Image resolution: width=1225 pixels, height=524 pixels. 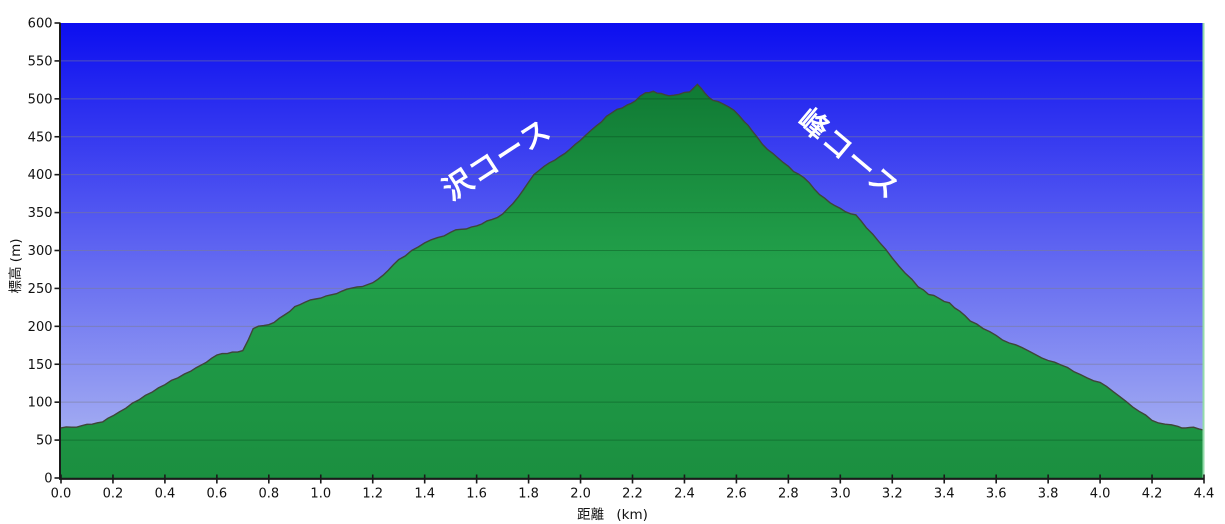 What do you see at coordinates (268, 494) in the screenshot?
I see `x-tick-label: 0.8` at bounding box center [268, 494].